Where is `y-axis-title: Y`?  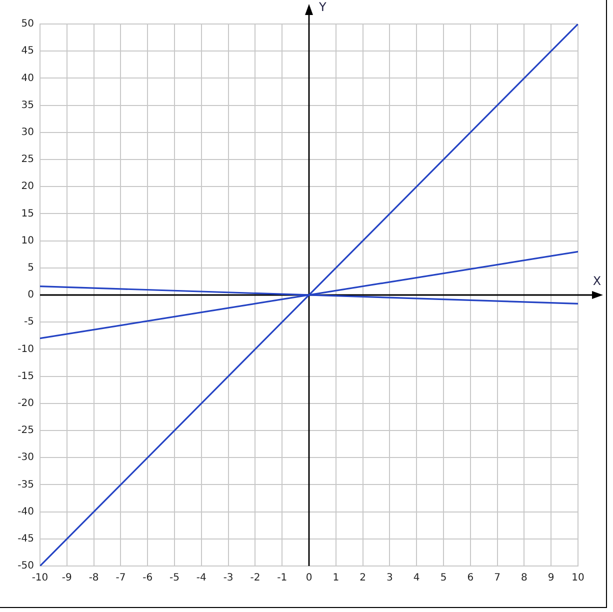 y-axis-title: Y is located at coordinates (322, 7).